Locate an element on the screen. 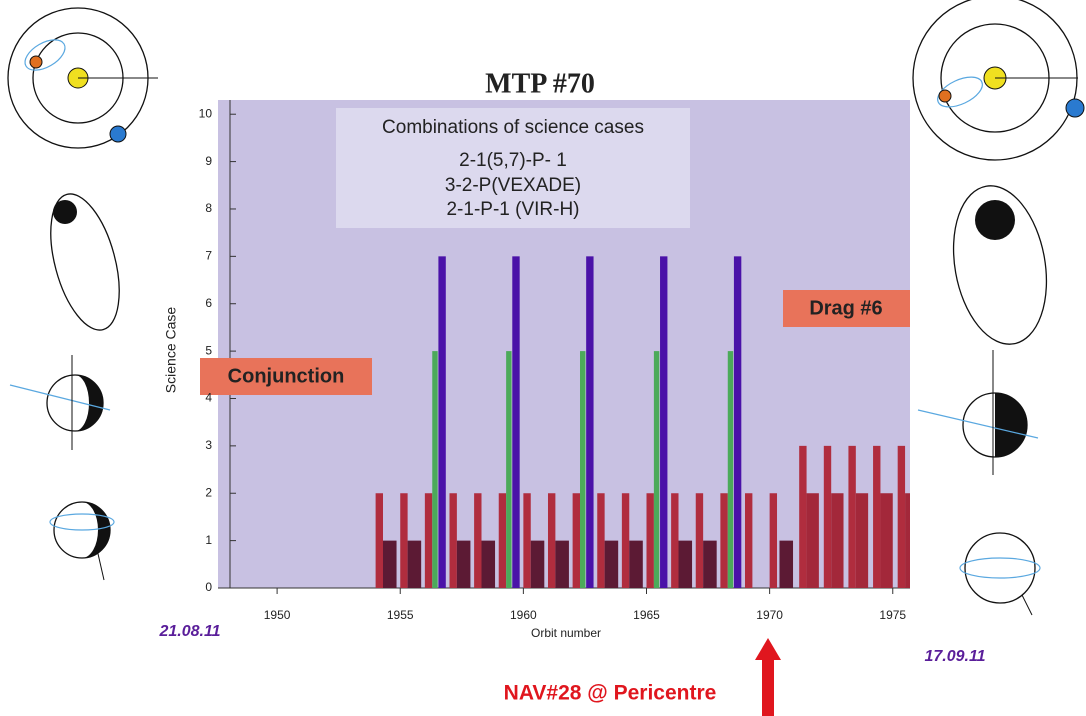 This screenshot has height=716, width=1086. right-diagrams is located at coordinates (998, 308).